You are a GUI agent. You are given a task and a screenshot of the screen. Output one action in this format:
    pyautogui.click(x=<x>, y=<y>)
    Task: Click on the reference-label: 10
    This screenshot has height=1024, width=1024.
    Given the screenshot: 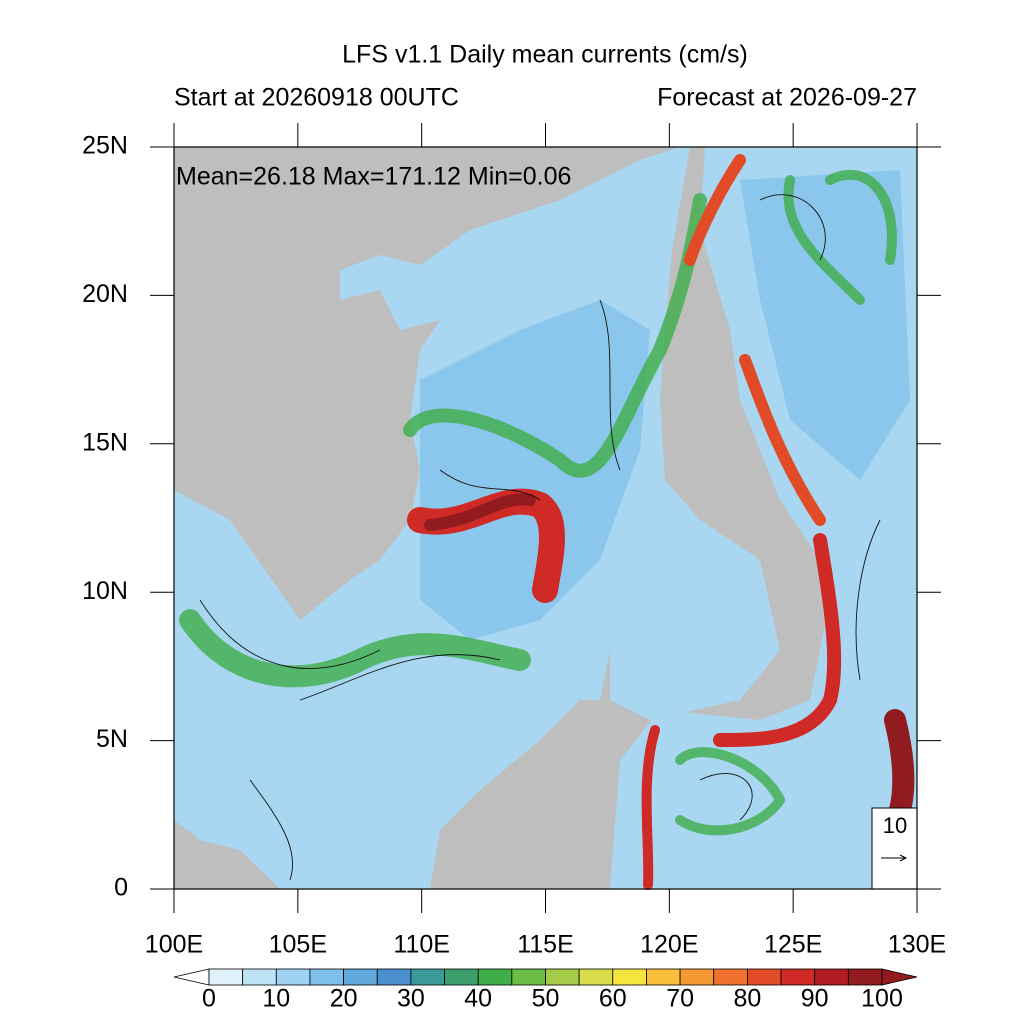 What is the action you would take?
    pyautogui.click(x=895, y=825)
    